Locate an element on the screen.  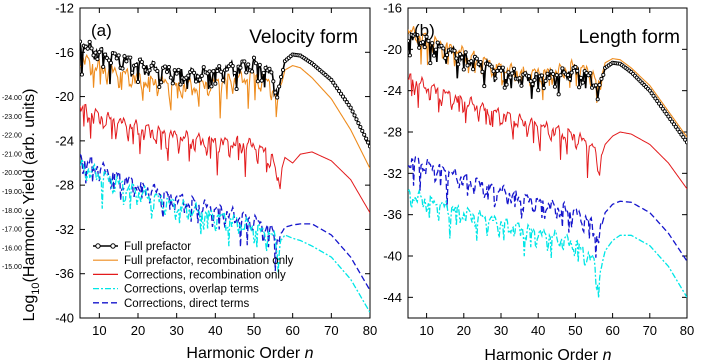
y-tick-label: -12 is located at coordinates (64, 8).